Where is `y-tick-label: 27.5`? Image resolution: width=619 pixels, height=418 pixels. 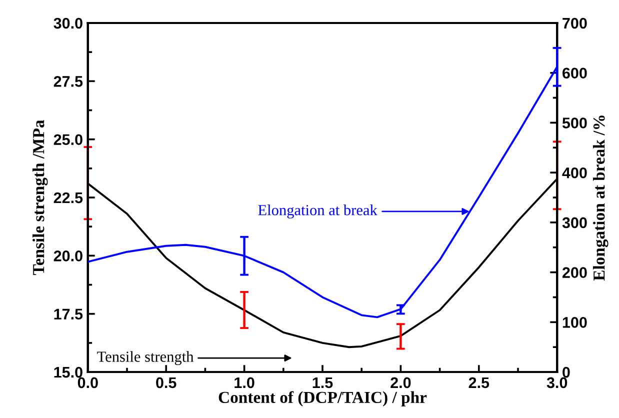
y-tick-label: 27.5 is located at coordinates (68, 81).